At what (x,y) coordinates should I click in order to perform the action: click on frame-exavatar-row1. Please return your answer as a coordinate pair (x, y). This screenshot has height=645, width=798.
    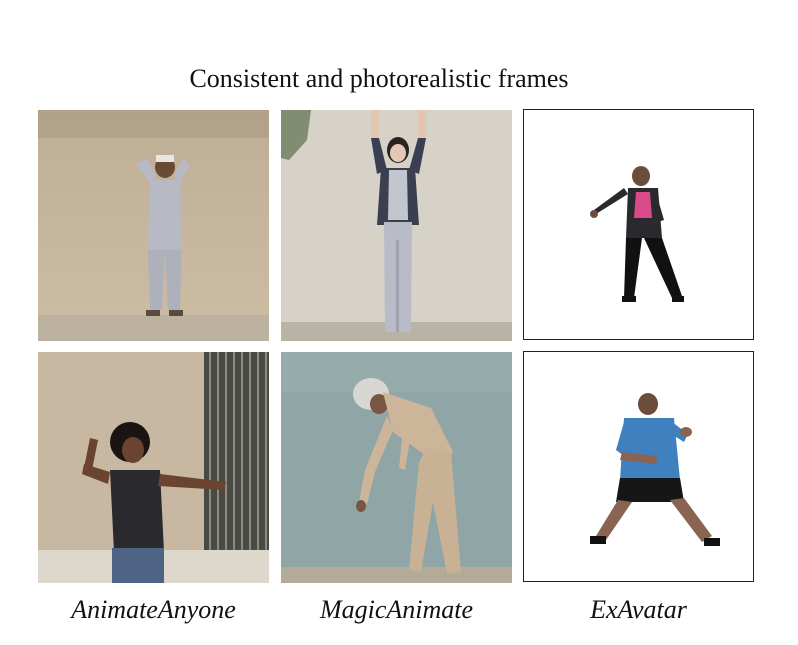
    Looking at the image, I should click on (638, 224).